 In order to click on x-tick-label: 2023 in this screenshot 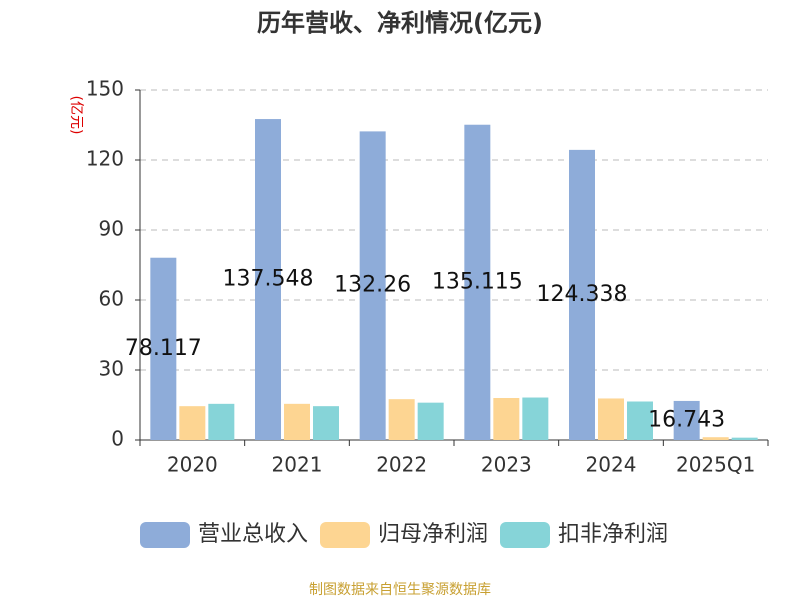, I will do `click(506, 465)`.